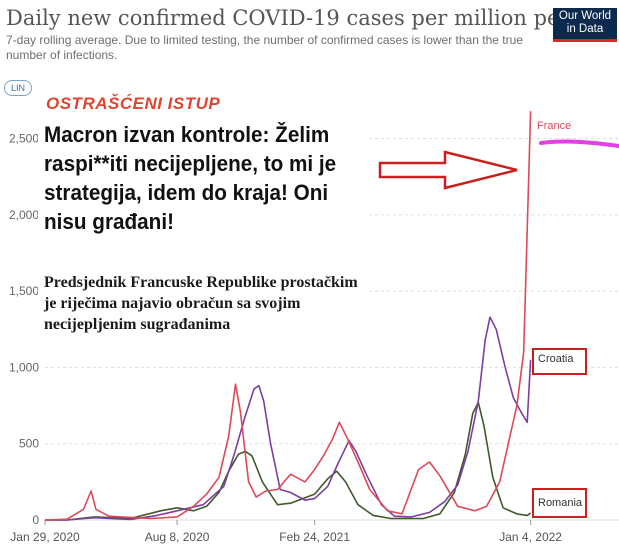 Image resolution: width=619 pixels, height=551 pixels. I want to click on y-tick-label: 500, so click(29, 444).